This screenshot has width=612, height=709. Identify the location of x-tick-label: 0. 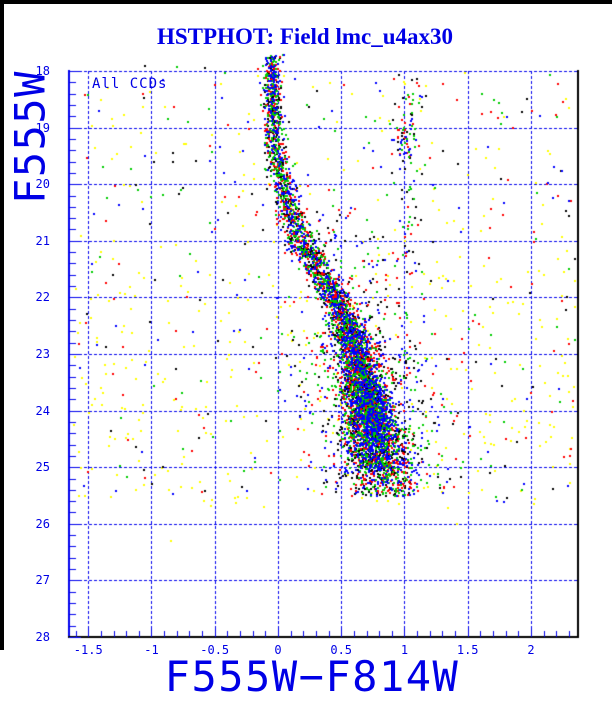
(278, 650).